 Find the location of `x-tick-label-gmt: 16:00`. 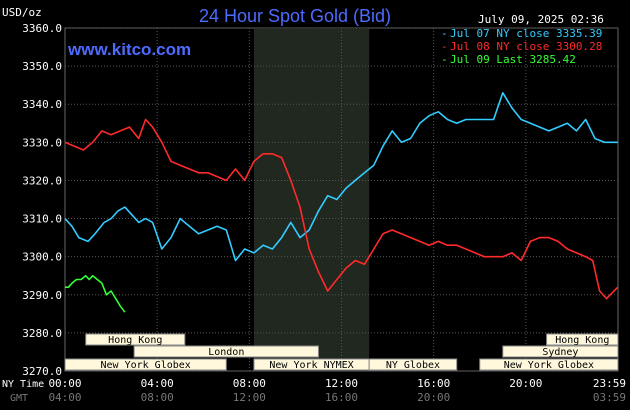

x-tick-label-gmt: 16:00 is located at coordinates (341, 397).